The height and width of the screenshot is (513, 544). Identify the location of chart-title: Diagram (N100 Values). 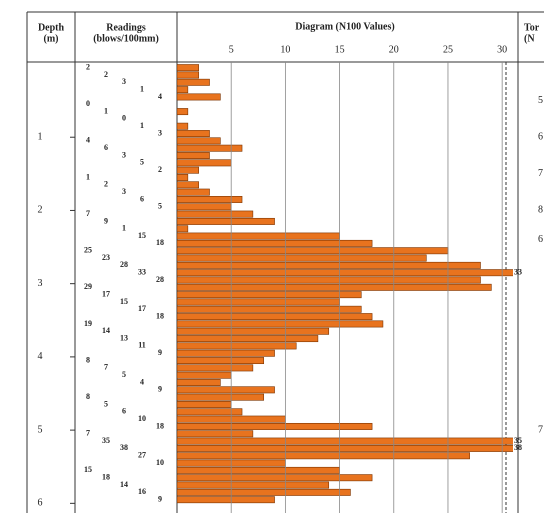
(344, 26).